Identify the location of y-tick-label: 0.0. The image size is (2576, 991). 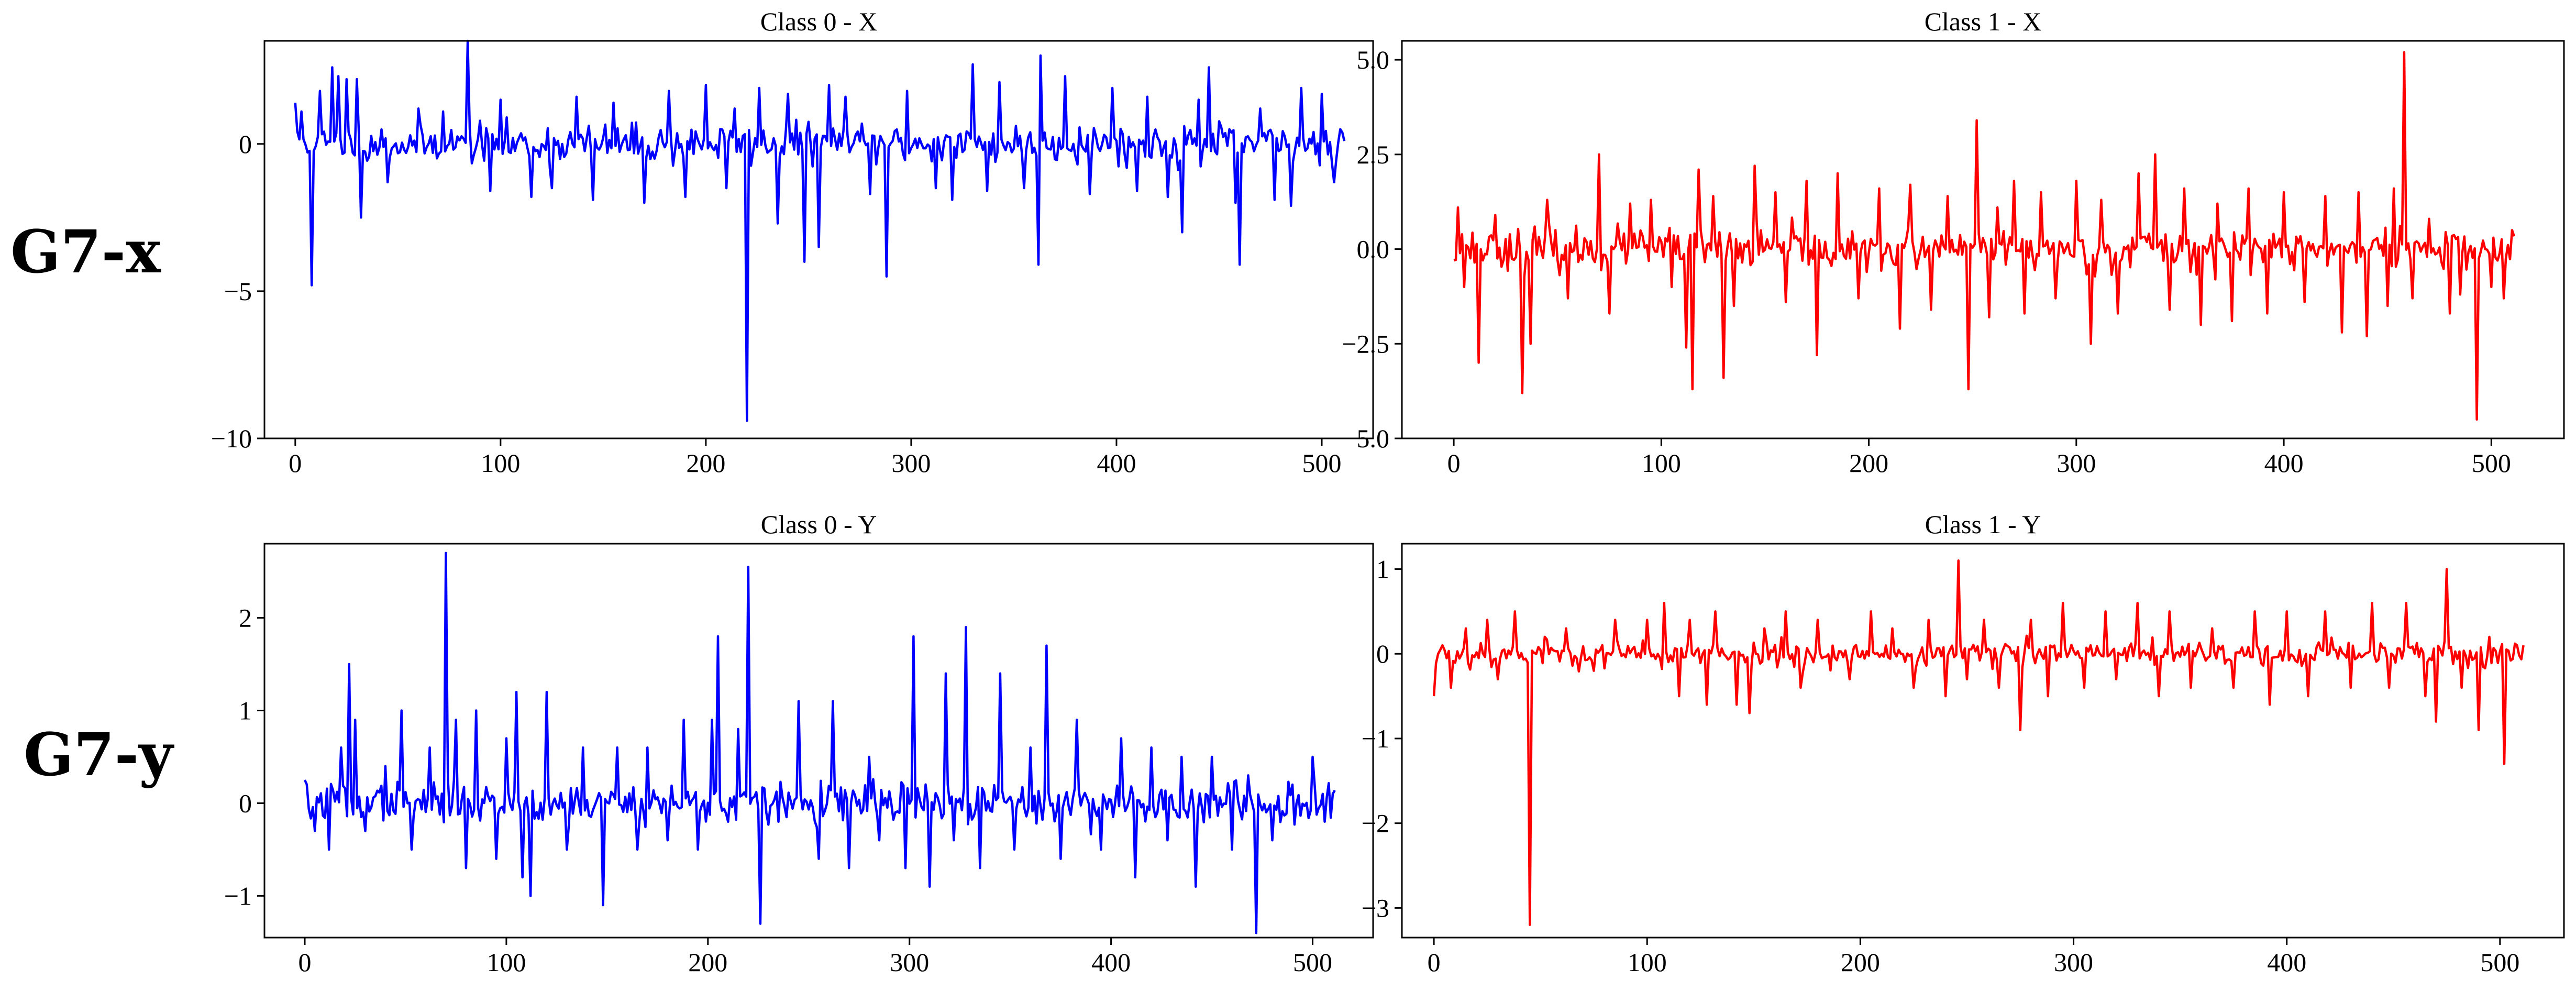
(1373, 249).